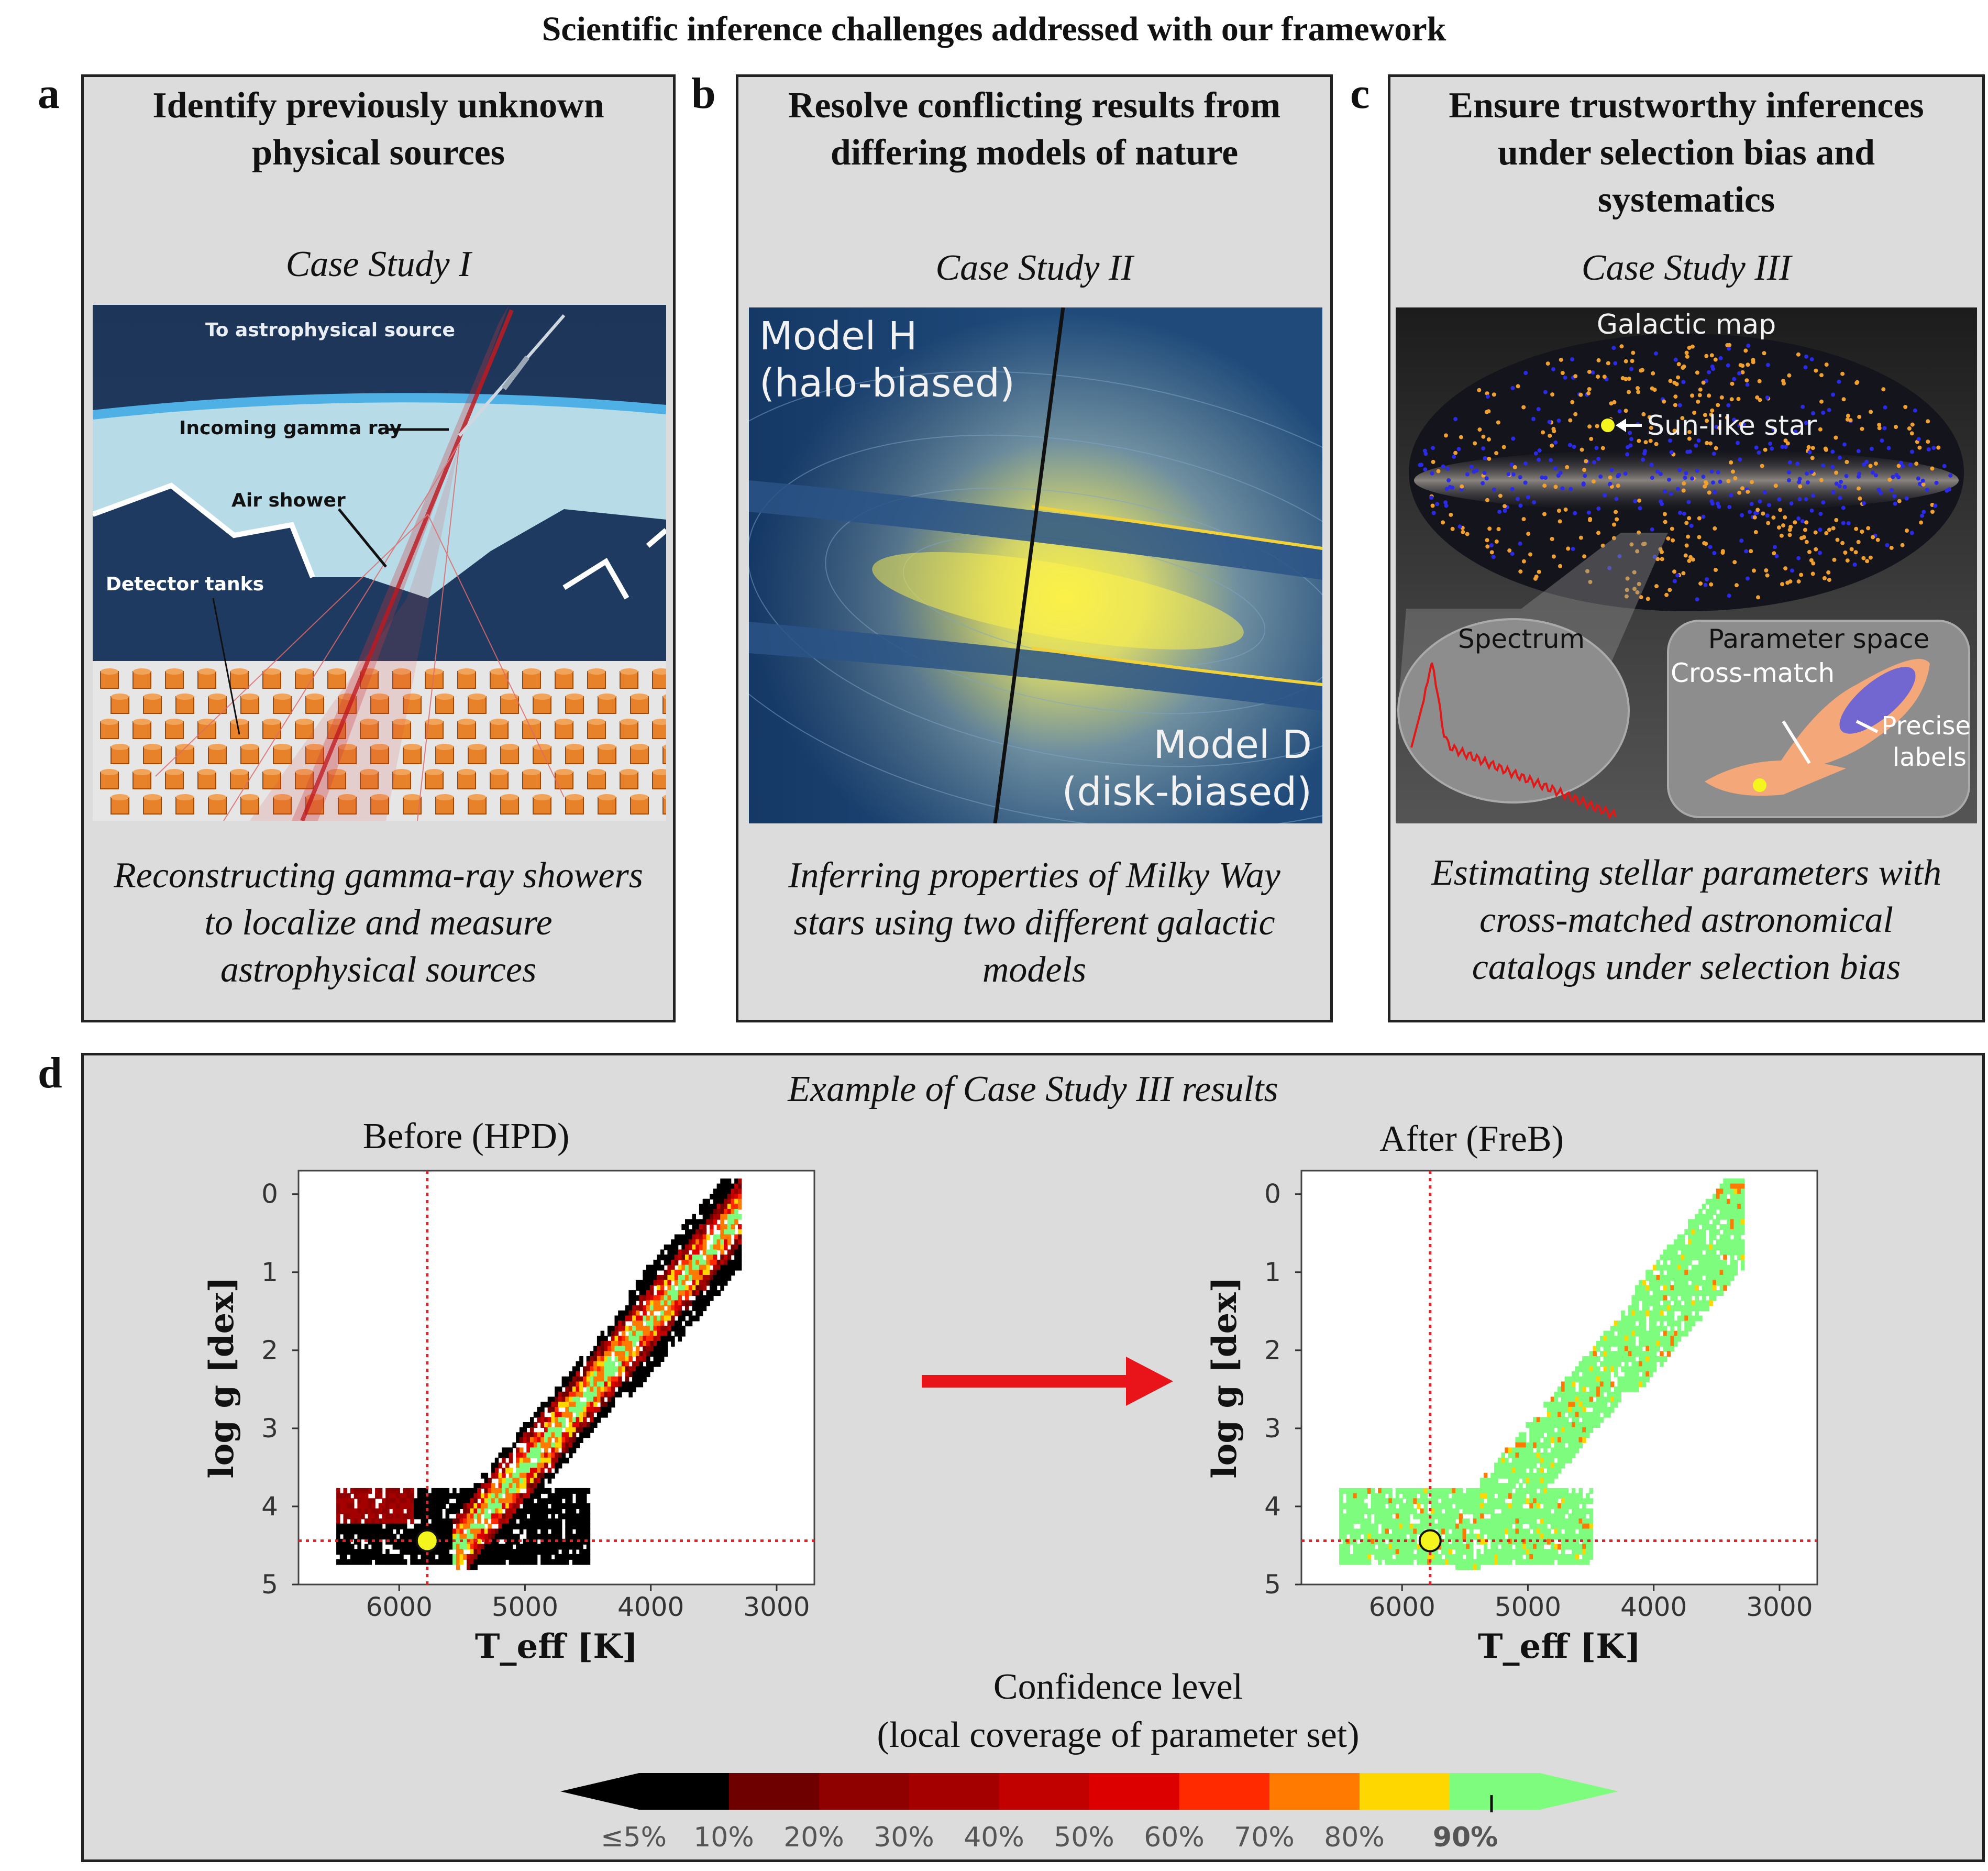 The height and width of the screenshot is (1871, 1988). Describe the element at coordinates (1686, 268) in the screenshot. I see `panel-c-case-study: Case Study III` at that location.